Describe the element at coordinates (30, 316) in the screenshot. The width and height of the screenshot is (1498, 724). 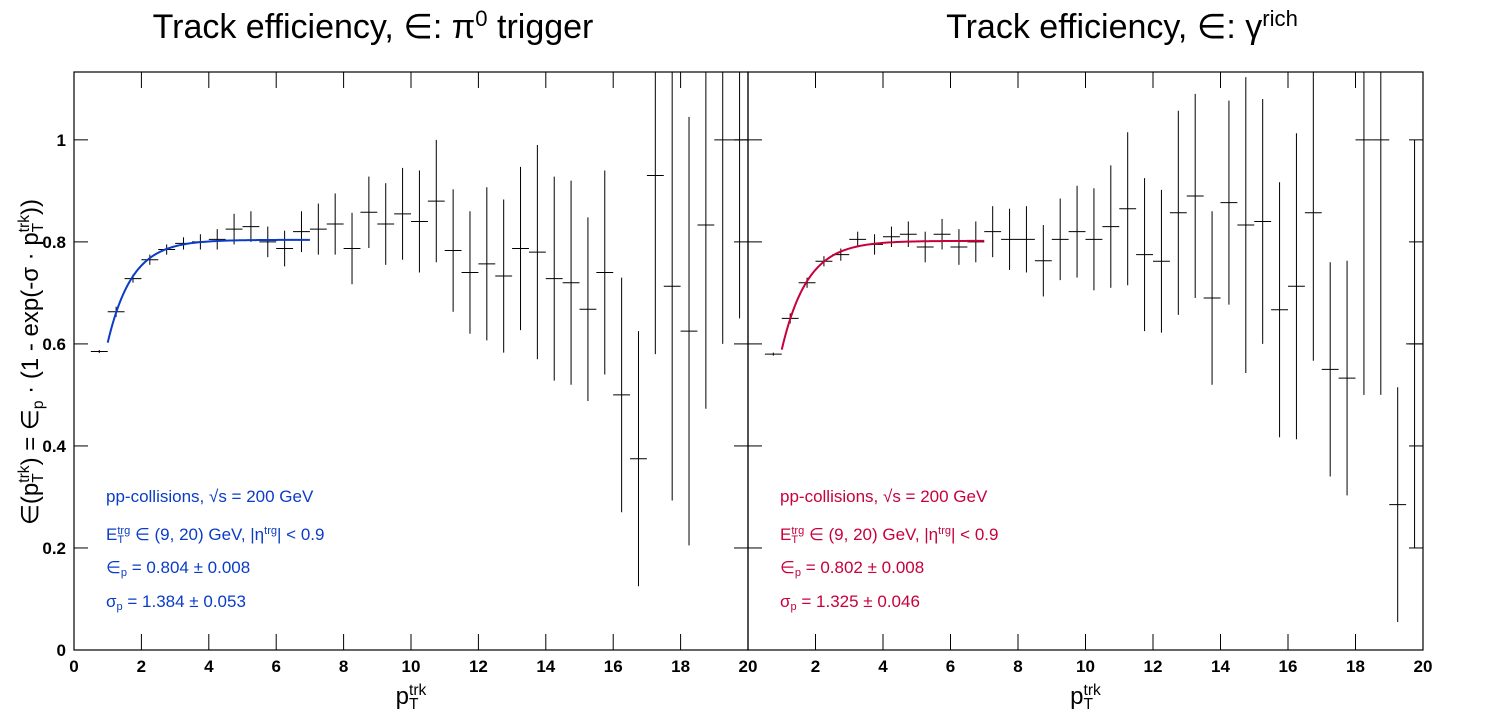
I see `text-part: · (1 - exp(-σ · p` at that location.